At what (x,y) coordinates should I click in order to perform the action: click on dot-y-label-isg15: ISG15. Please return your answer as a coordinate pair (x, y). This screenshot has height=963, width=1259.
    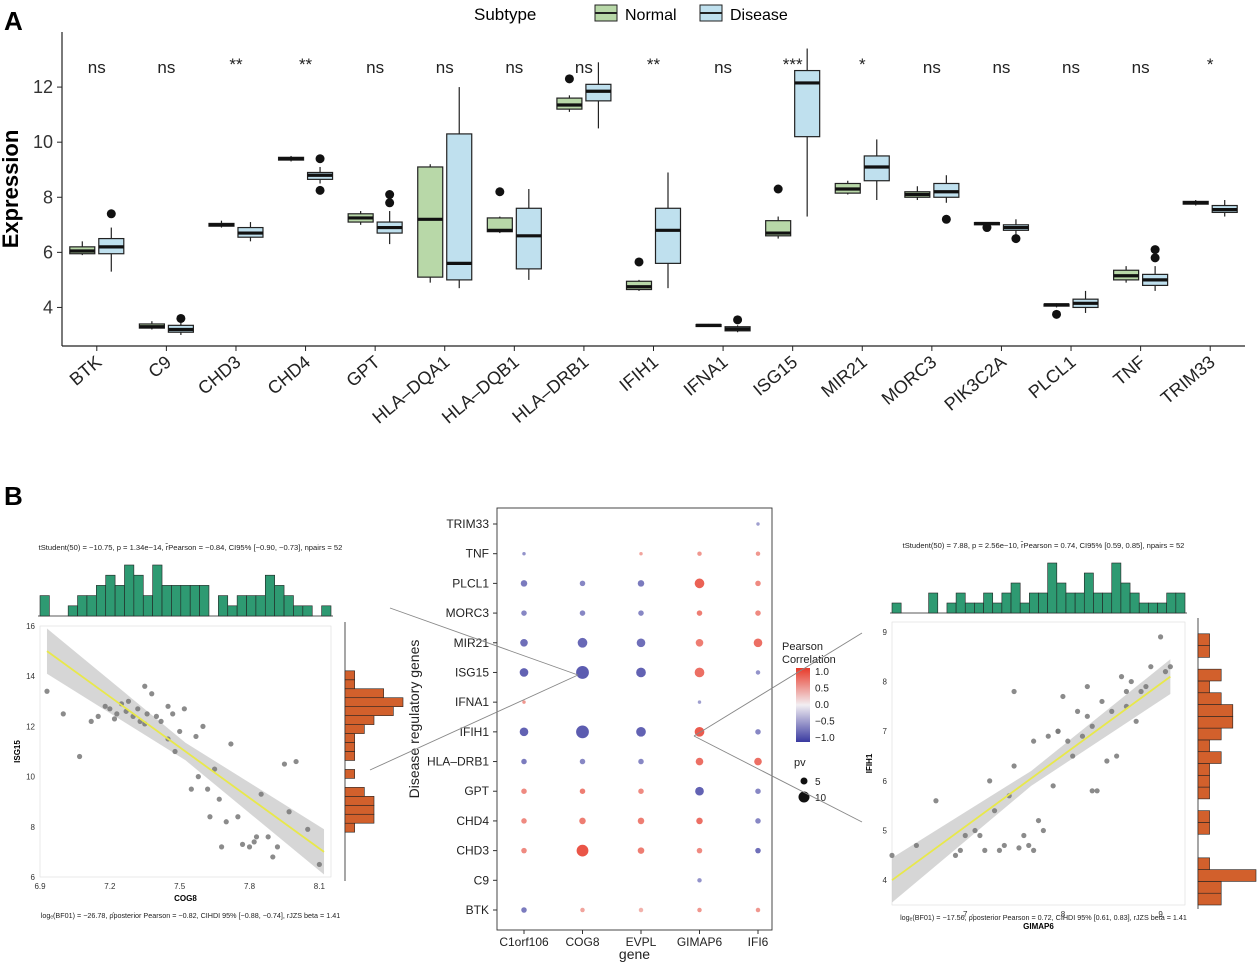
    Looking at the image, I should click on (472, 672).